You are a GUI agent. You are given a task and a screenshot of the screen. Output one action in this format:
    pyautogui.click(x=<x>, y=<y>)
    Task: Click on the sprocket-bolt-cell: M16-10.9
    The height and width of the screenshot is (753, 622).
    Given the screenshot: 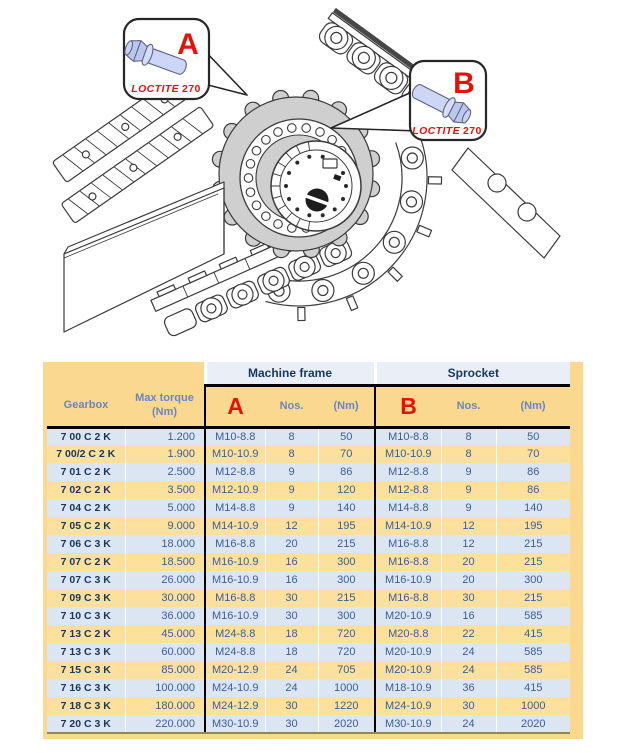 What is the action you would take?
    pyautogui.click(x=408, y=580)
    